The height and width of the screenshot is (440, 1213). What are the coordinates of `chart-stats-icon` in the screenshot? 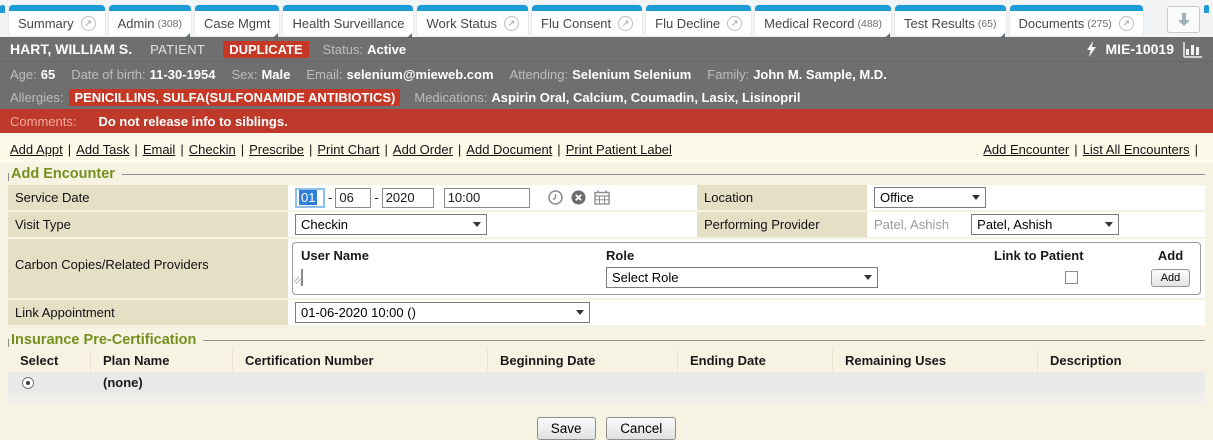 It's located at (1193, 49).